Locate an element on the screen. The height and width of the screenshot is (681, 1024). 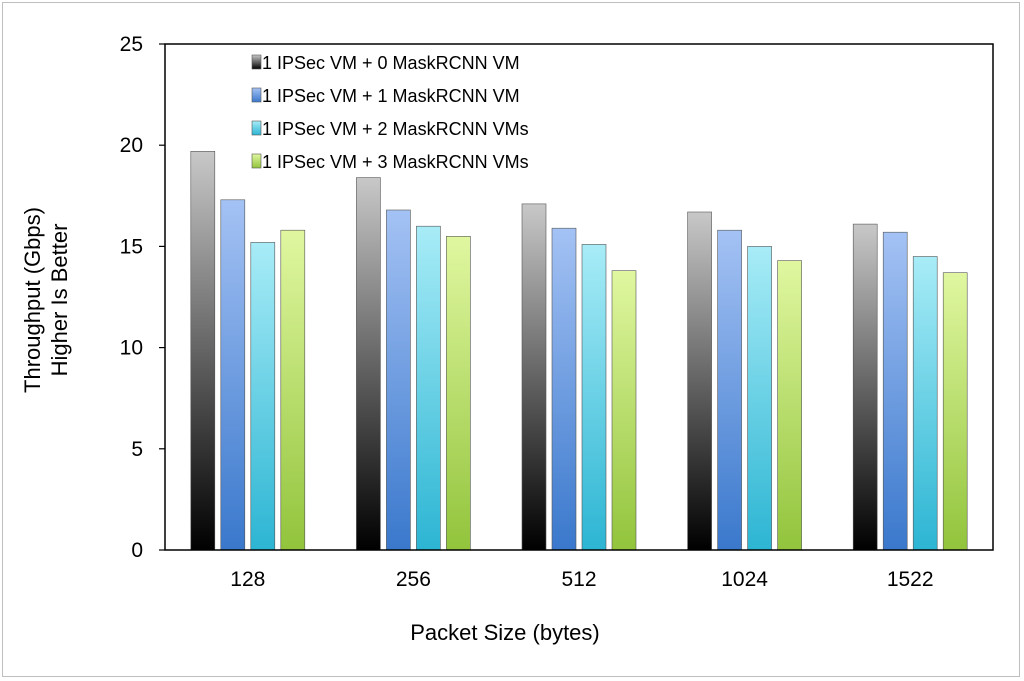
x-tick-label: 128 is located at coordinates (247, 579).